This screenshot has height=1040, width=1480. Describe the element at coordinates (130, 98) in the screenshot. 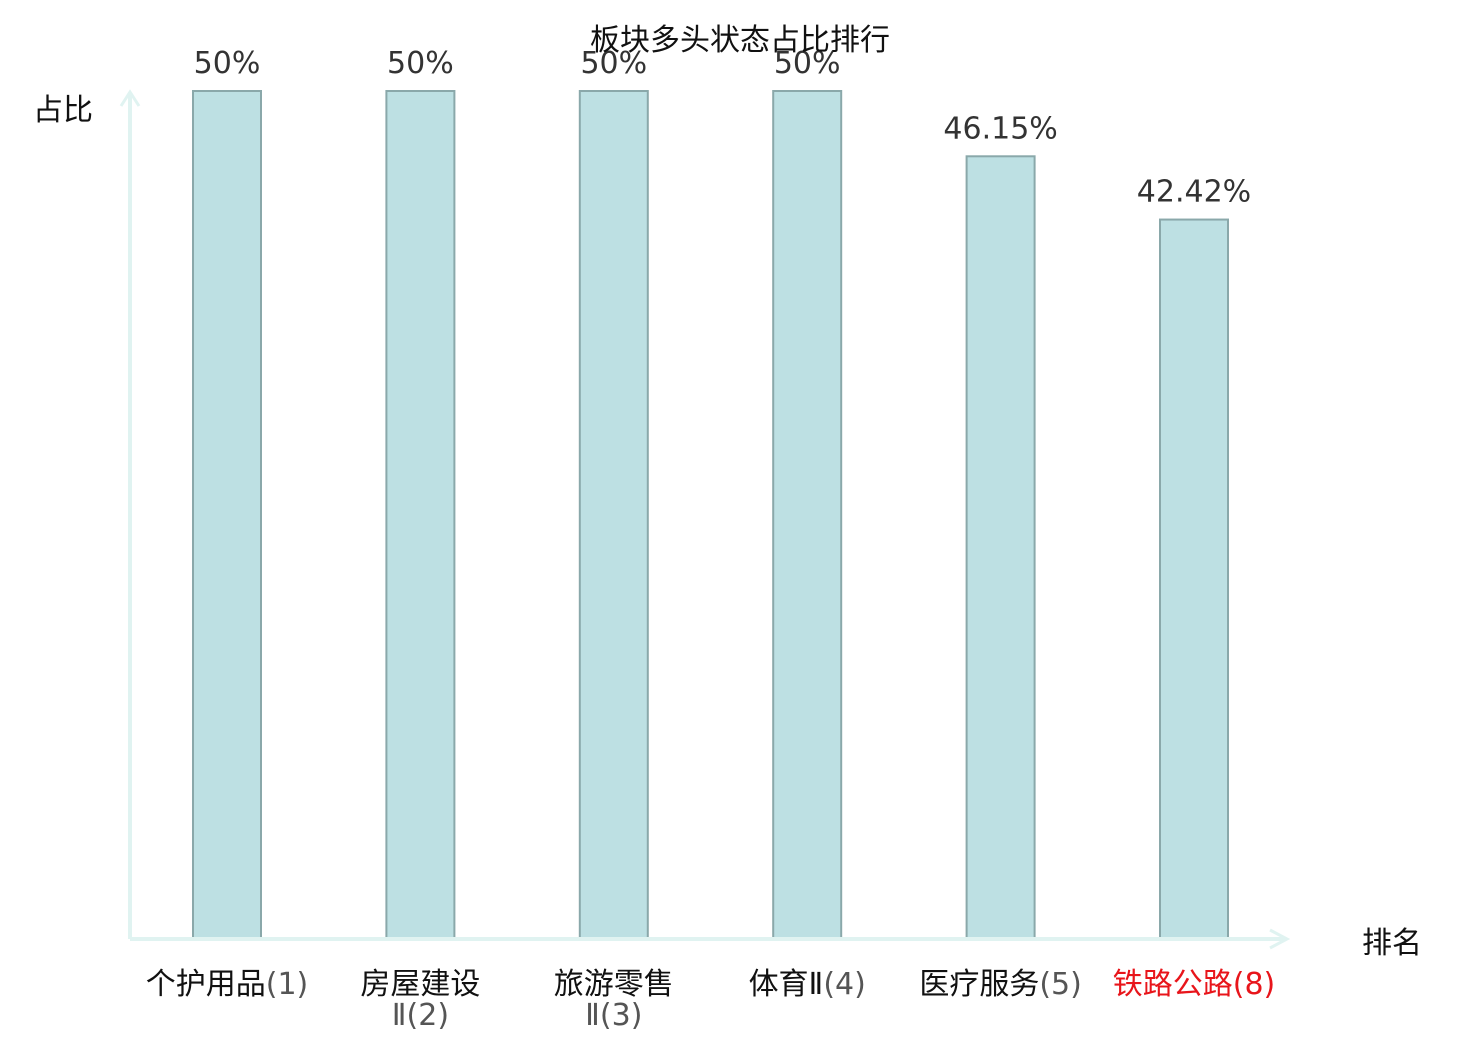

I see `y-axis-arrow` at that location.